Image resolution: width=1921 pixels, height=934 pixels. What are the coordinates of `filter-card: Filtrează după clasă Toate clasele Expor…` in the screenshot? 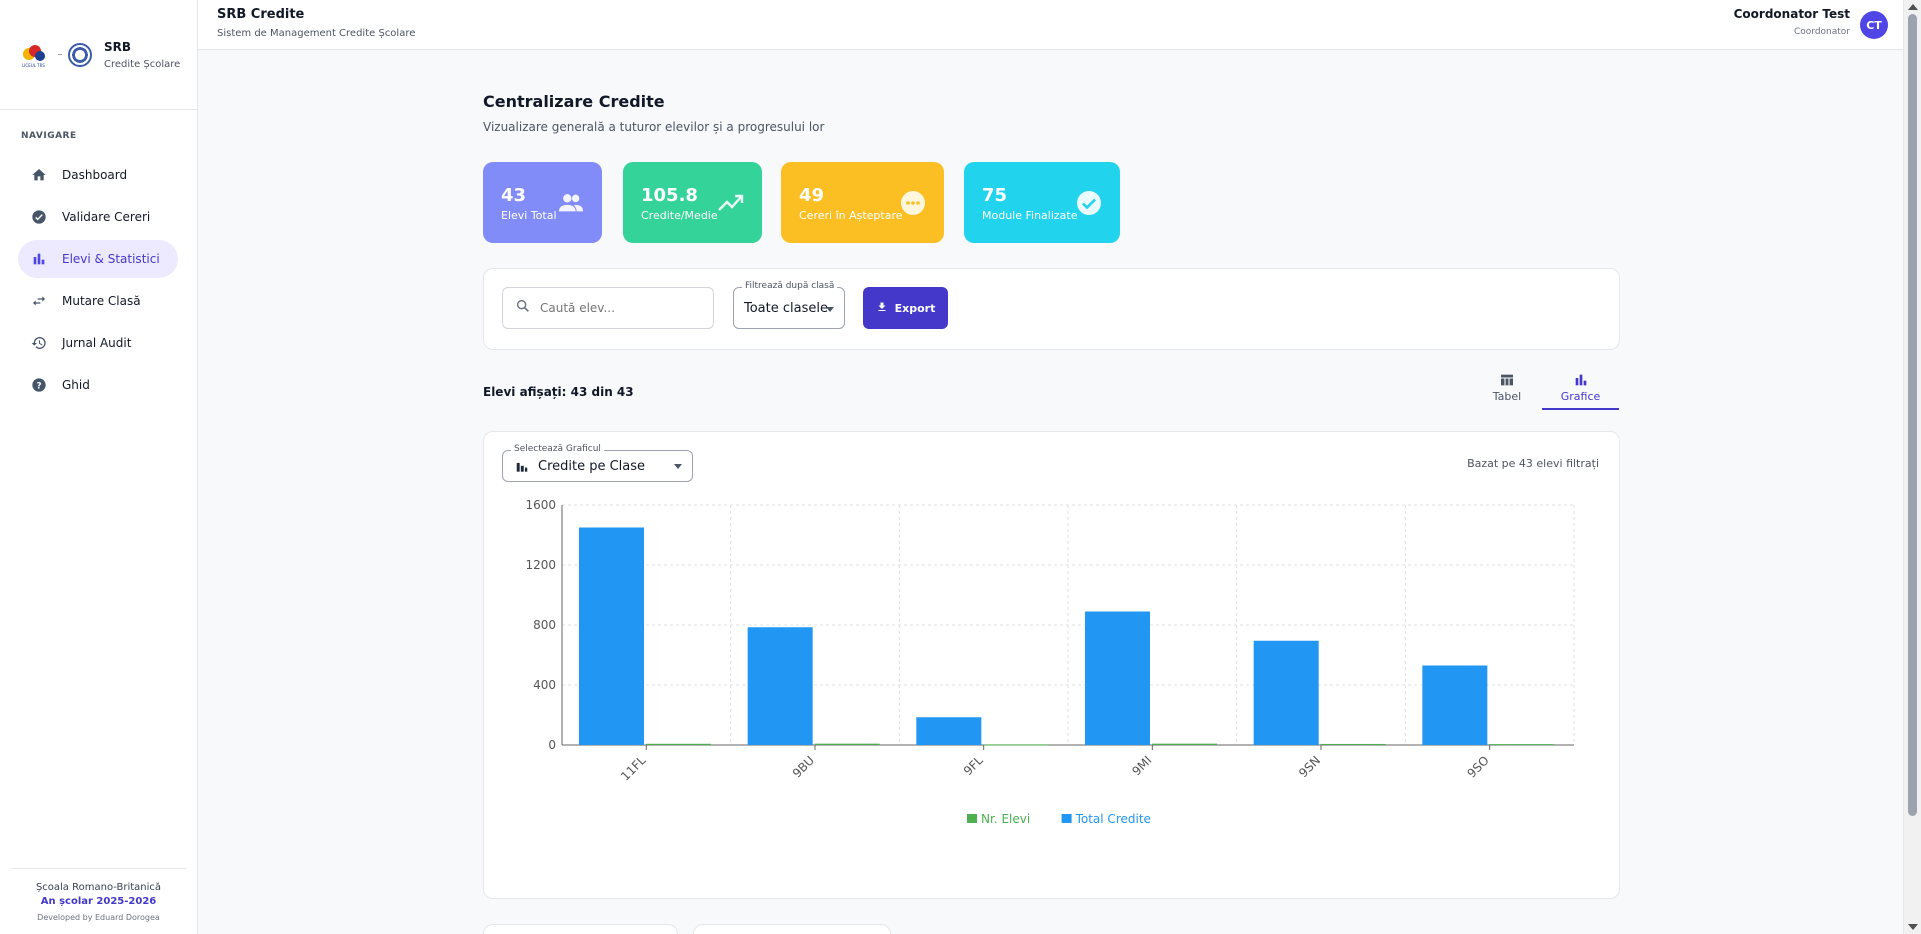 It's located at (1051, 309).